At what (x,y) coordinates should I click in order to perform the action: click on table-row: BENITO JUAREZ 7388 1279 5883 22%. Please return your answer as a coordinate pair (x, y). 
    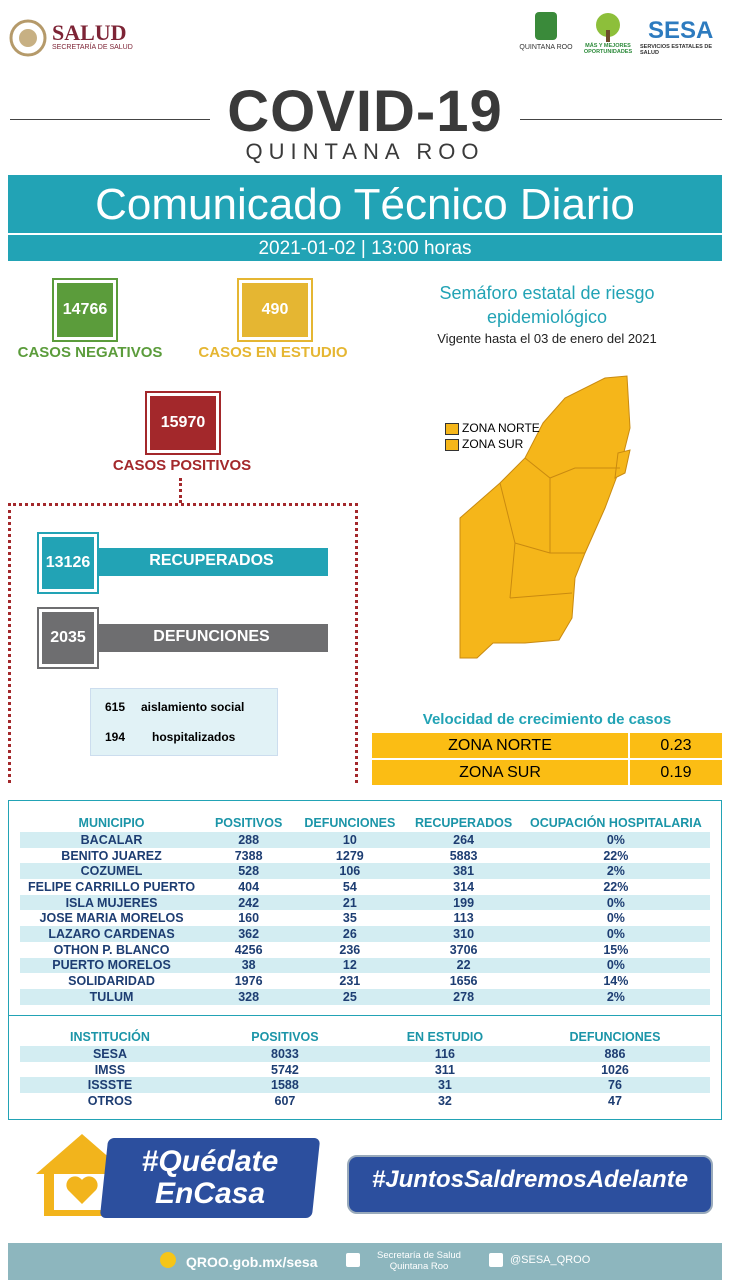
    Looking at the image, I should click on (365, 856).